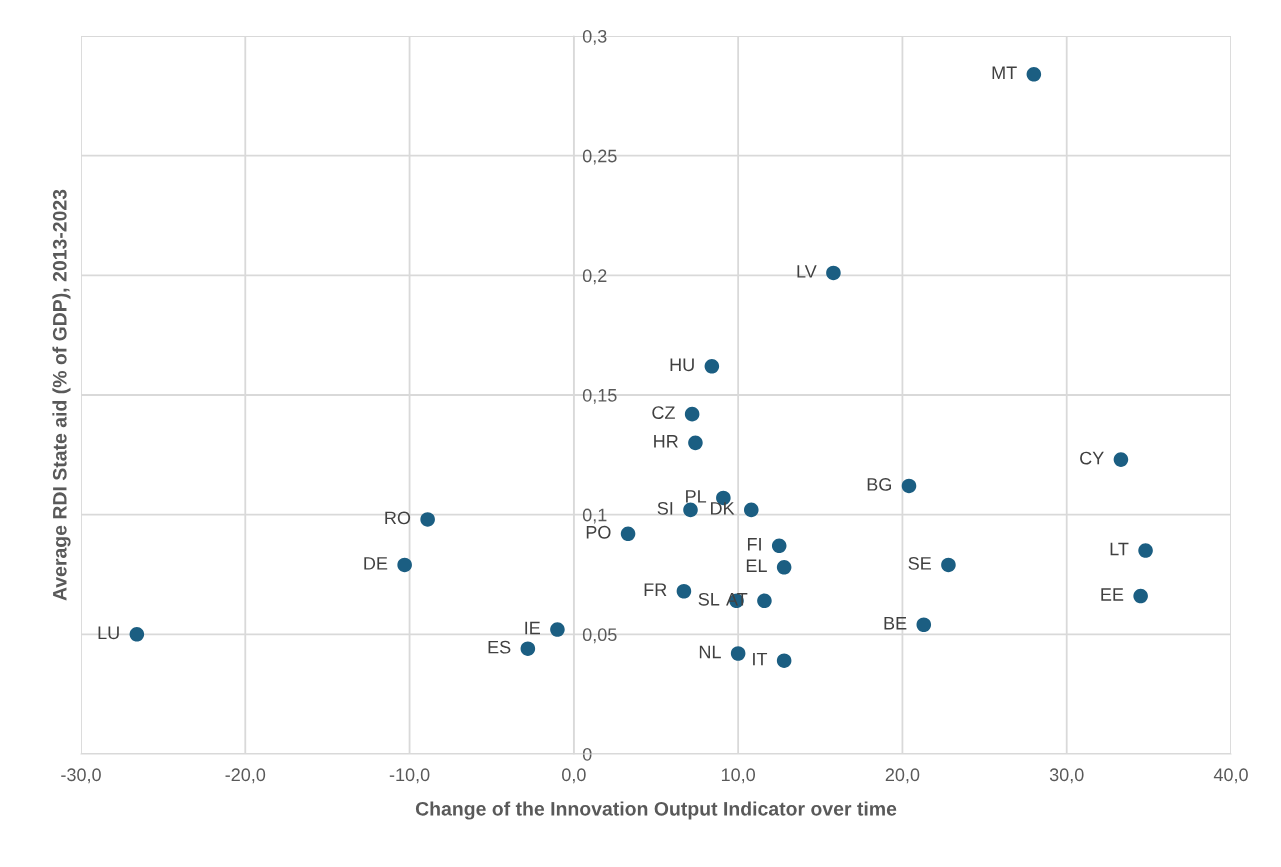  Describe the element at coordinates (1092, 458) in the screenshot. I see `annotation: CY` at that location.